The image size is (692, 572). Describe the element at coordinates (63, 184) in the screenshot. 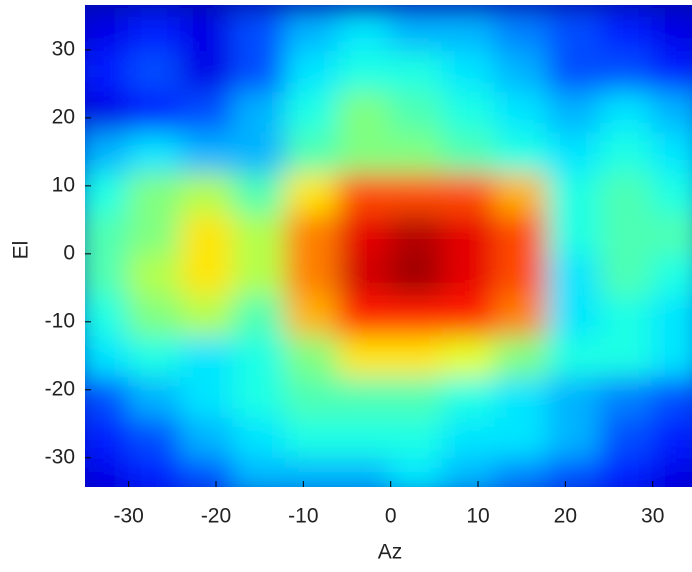

I see `y-tick-label: 10` at that location.